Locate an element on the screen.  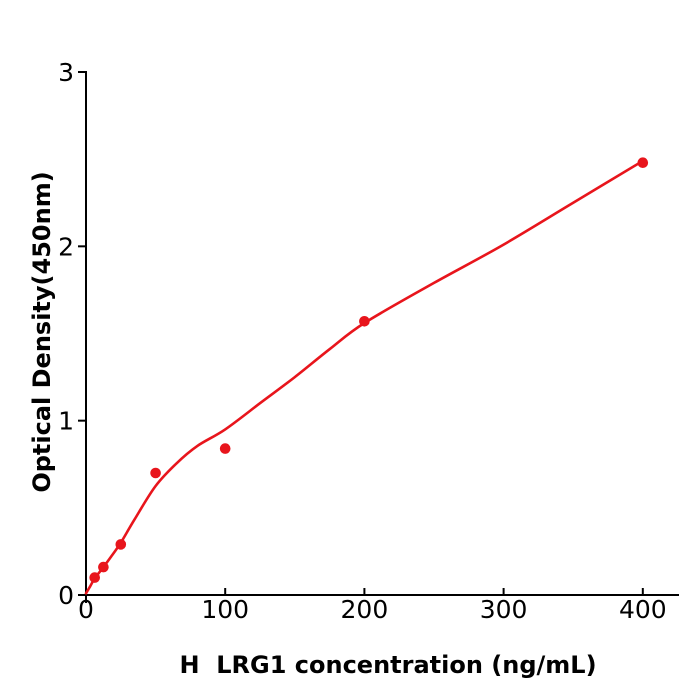
x-axis-title: H LRG1 concentration (ng/mL) is located at coordinates (387, 665).